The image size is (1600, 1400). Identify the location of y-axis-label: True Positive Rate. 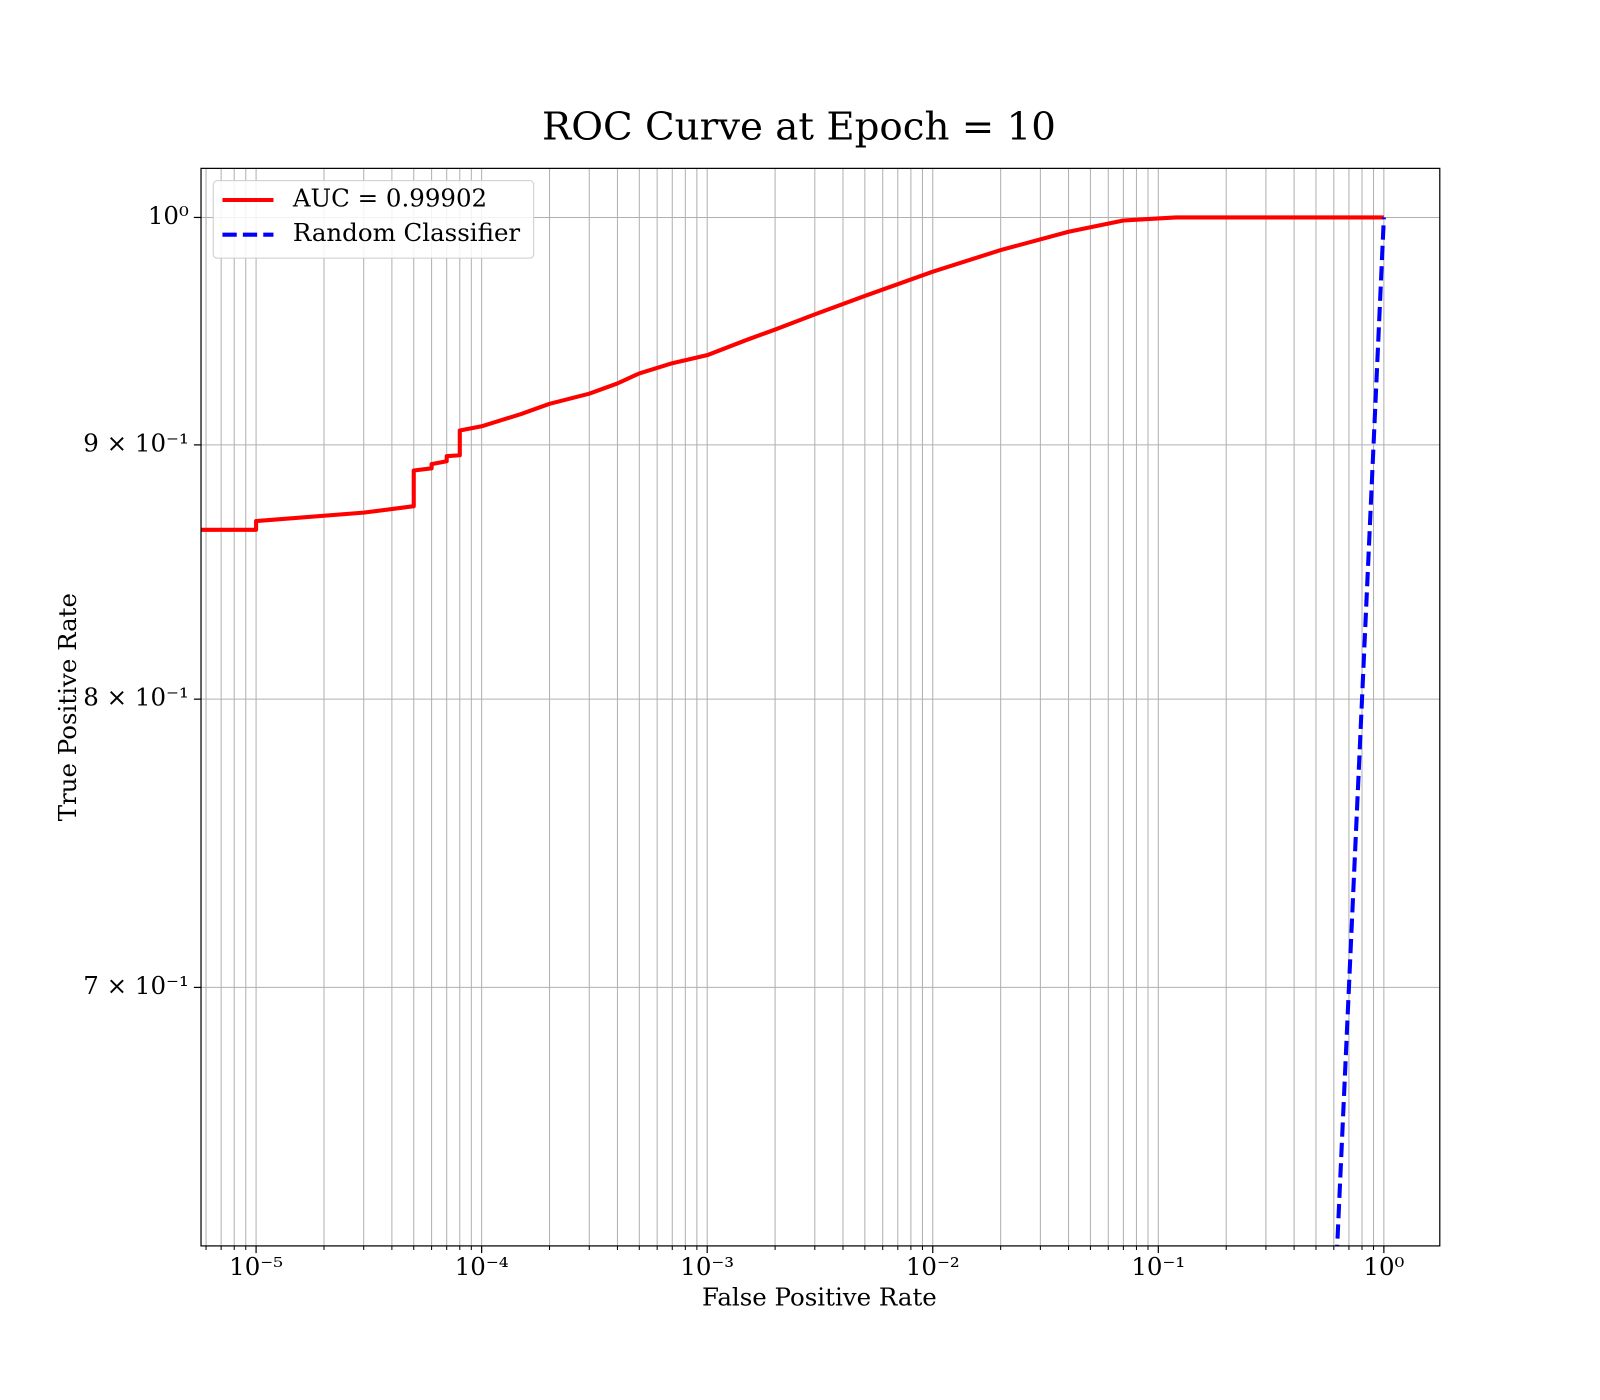
(67, 707).